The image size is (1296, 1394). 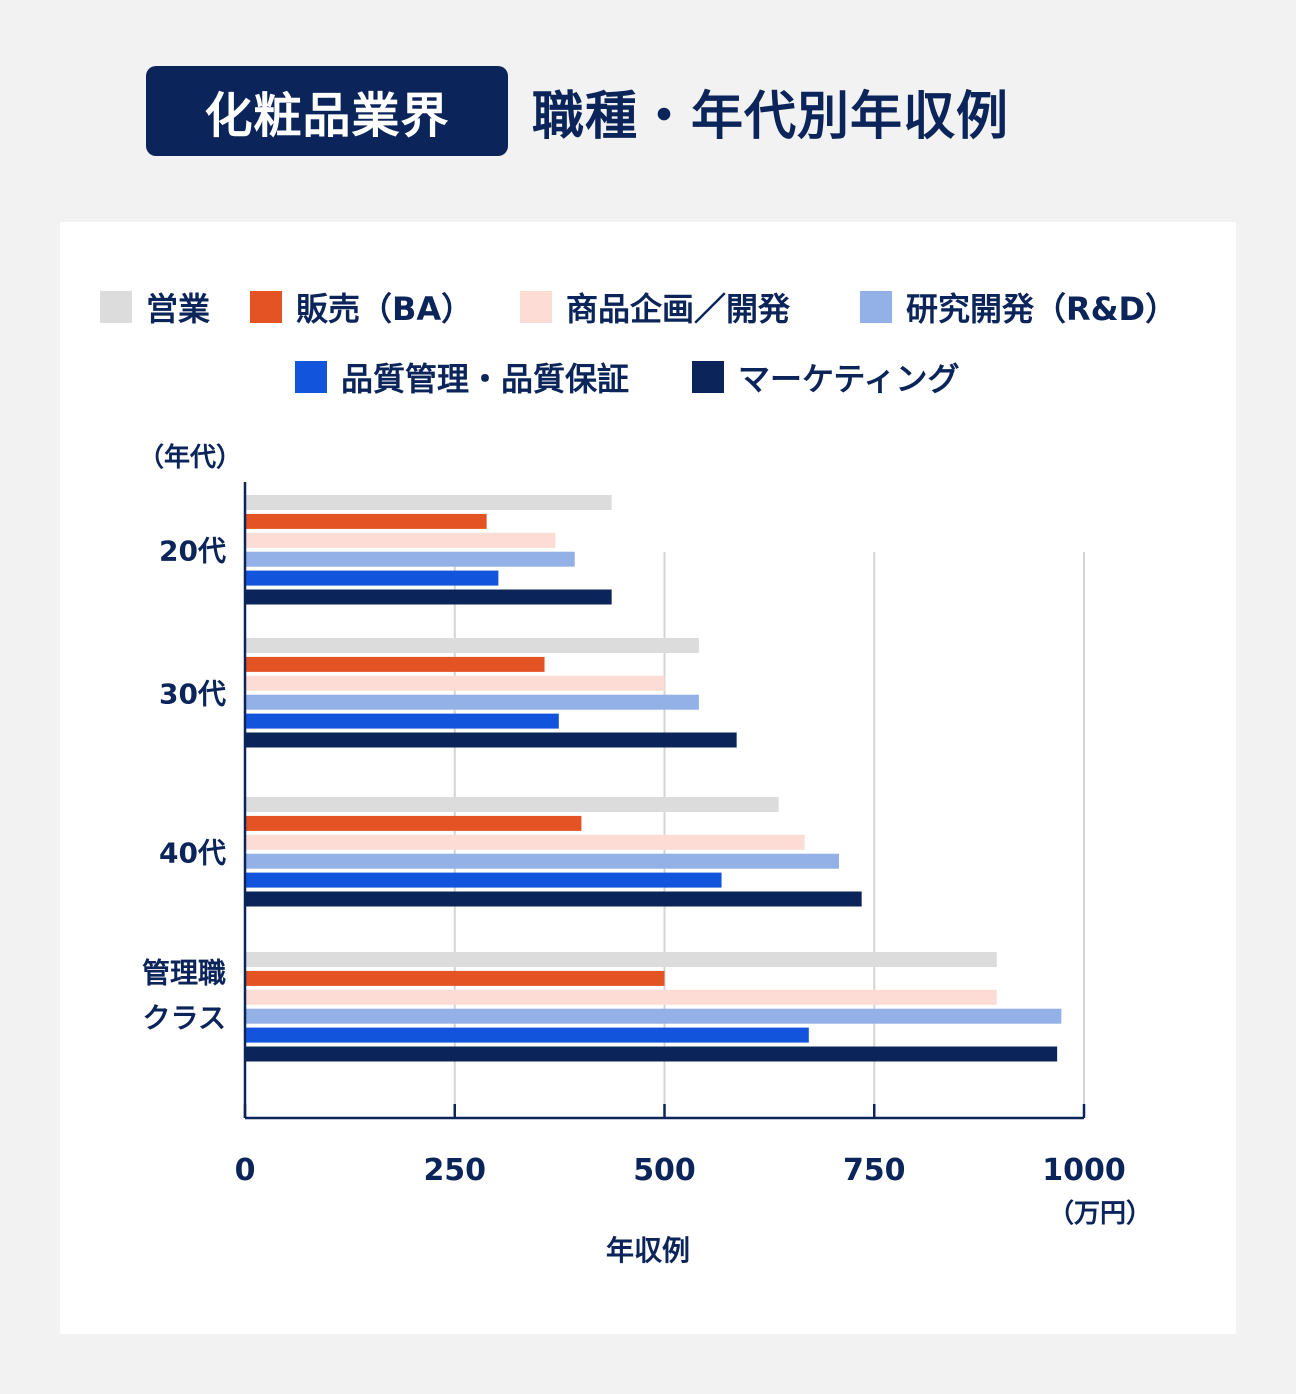 I want to click on industry-badge: 化粧品業界, so click(x=327, y=111).